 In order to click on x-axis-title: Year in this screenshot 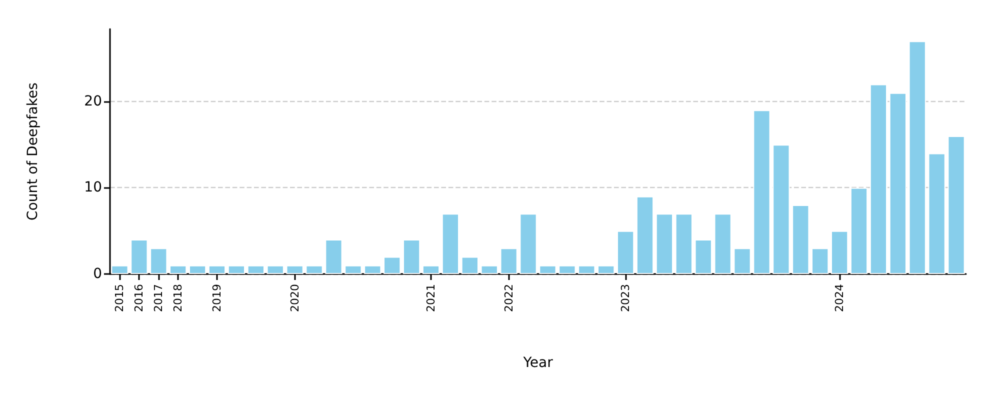, I will do `click(538, 363)`.